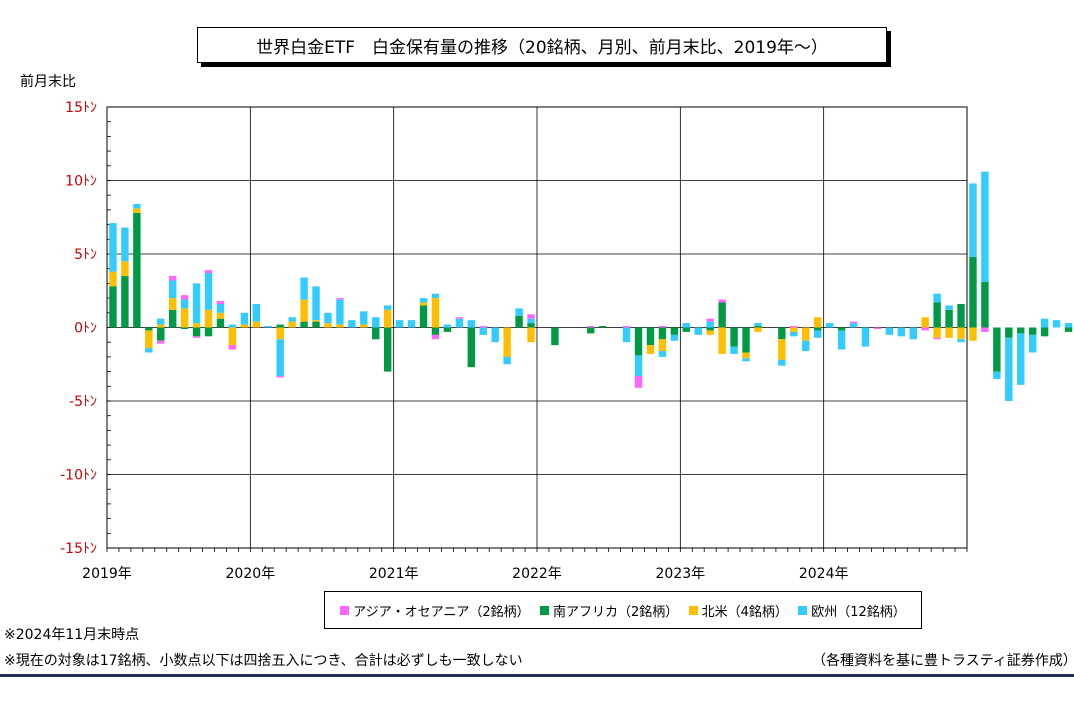  What do you see at coordinates (85, 255) in the screenshot?
I see `y-tick-label: 5ﾄﾝ` at bounding box center [85, 255].